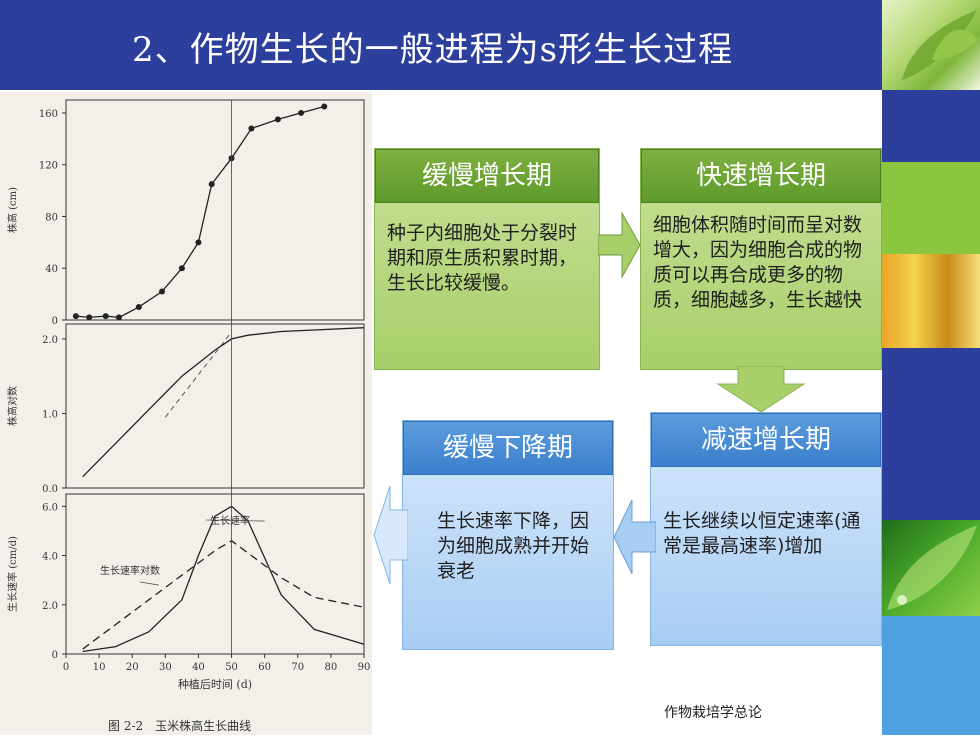  What do you see at coordinates (508, 448) in the screenshot?
I see `phase-slow-decline-title: 缓慢下降期` at bounding box center [508, 448].